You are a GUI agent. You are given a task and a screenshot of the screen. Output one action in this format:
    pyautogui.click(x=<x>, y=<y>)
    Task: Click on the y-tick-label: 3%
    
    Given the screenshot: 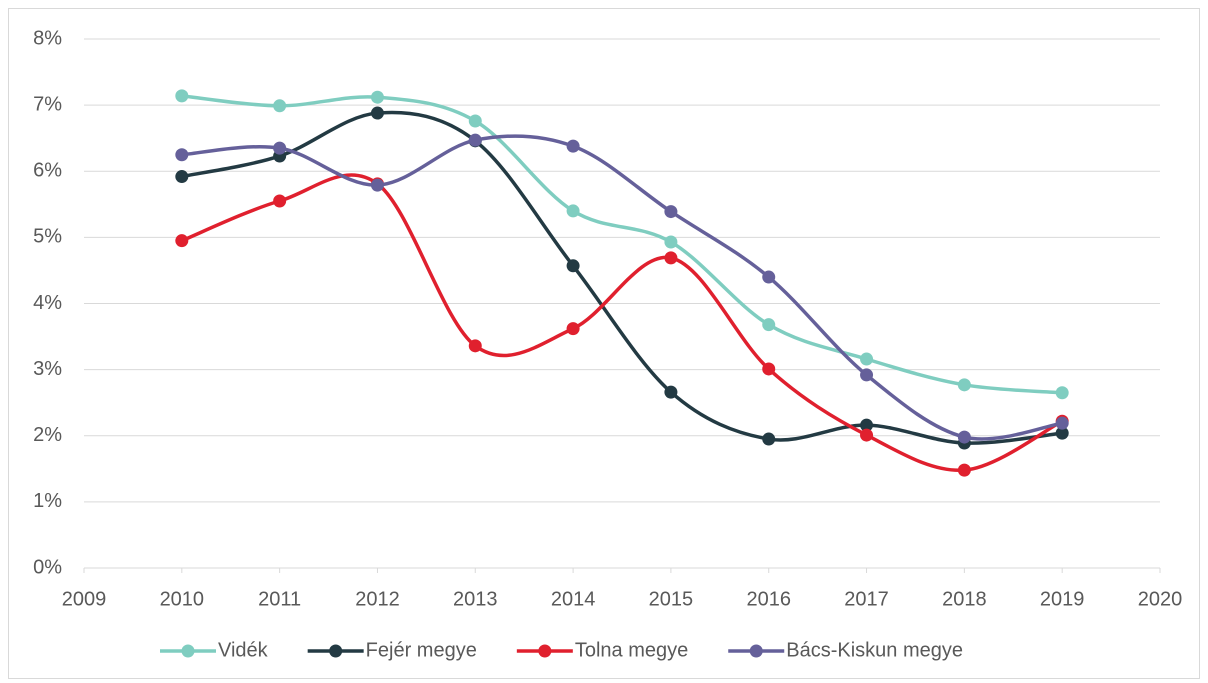 What is the action you would take?
    pyautogui.click(x=47, y=369)
    